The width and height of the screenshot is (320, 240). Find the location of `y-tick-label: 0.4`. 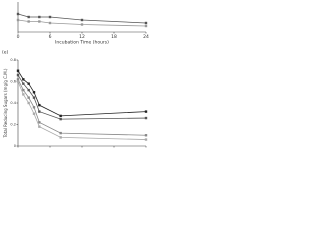

y-tick-label: 0.4 is located at coordinates (13, 103).